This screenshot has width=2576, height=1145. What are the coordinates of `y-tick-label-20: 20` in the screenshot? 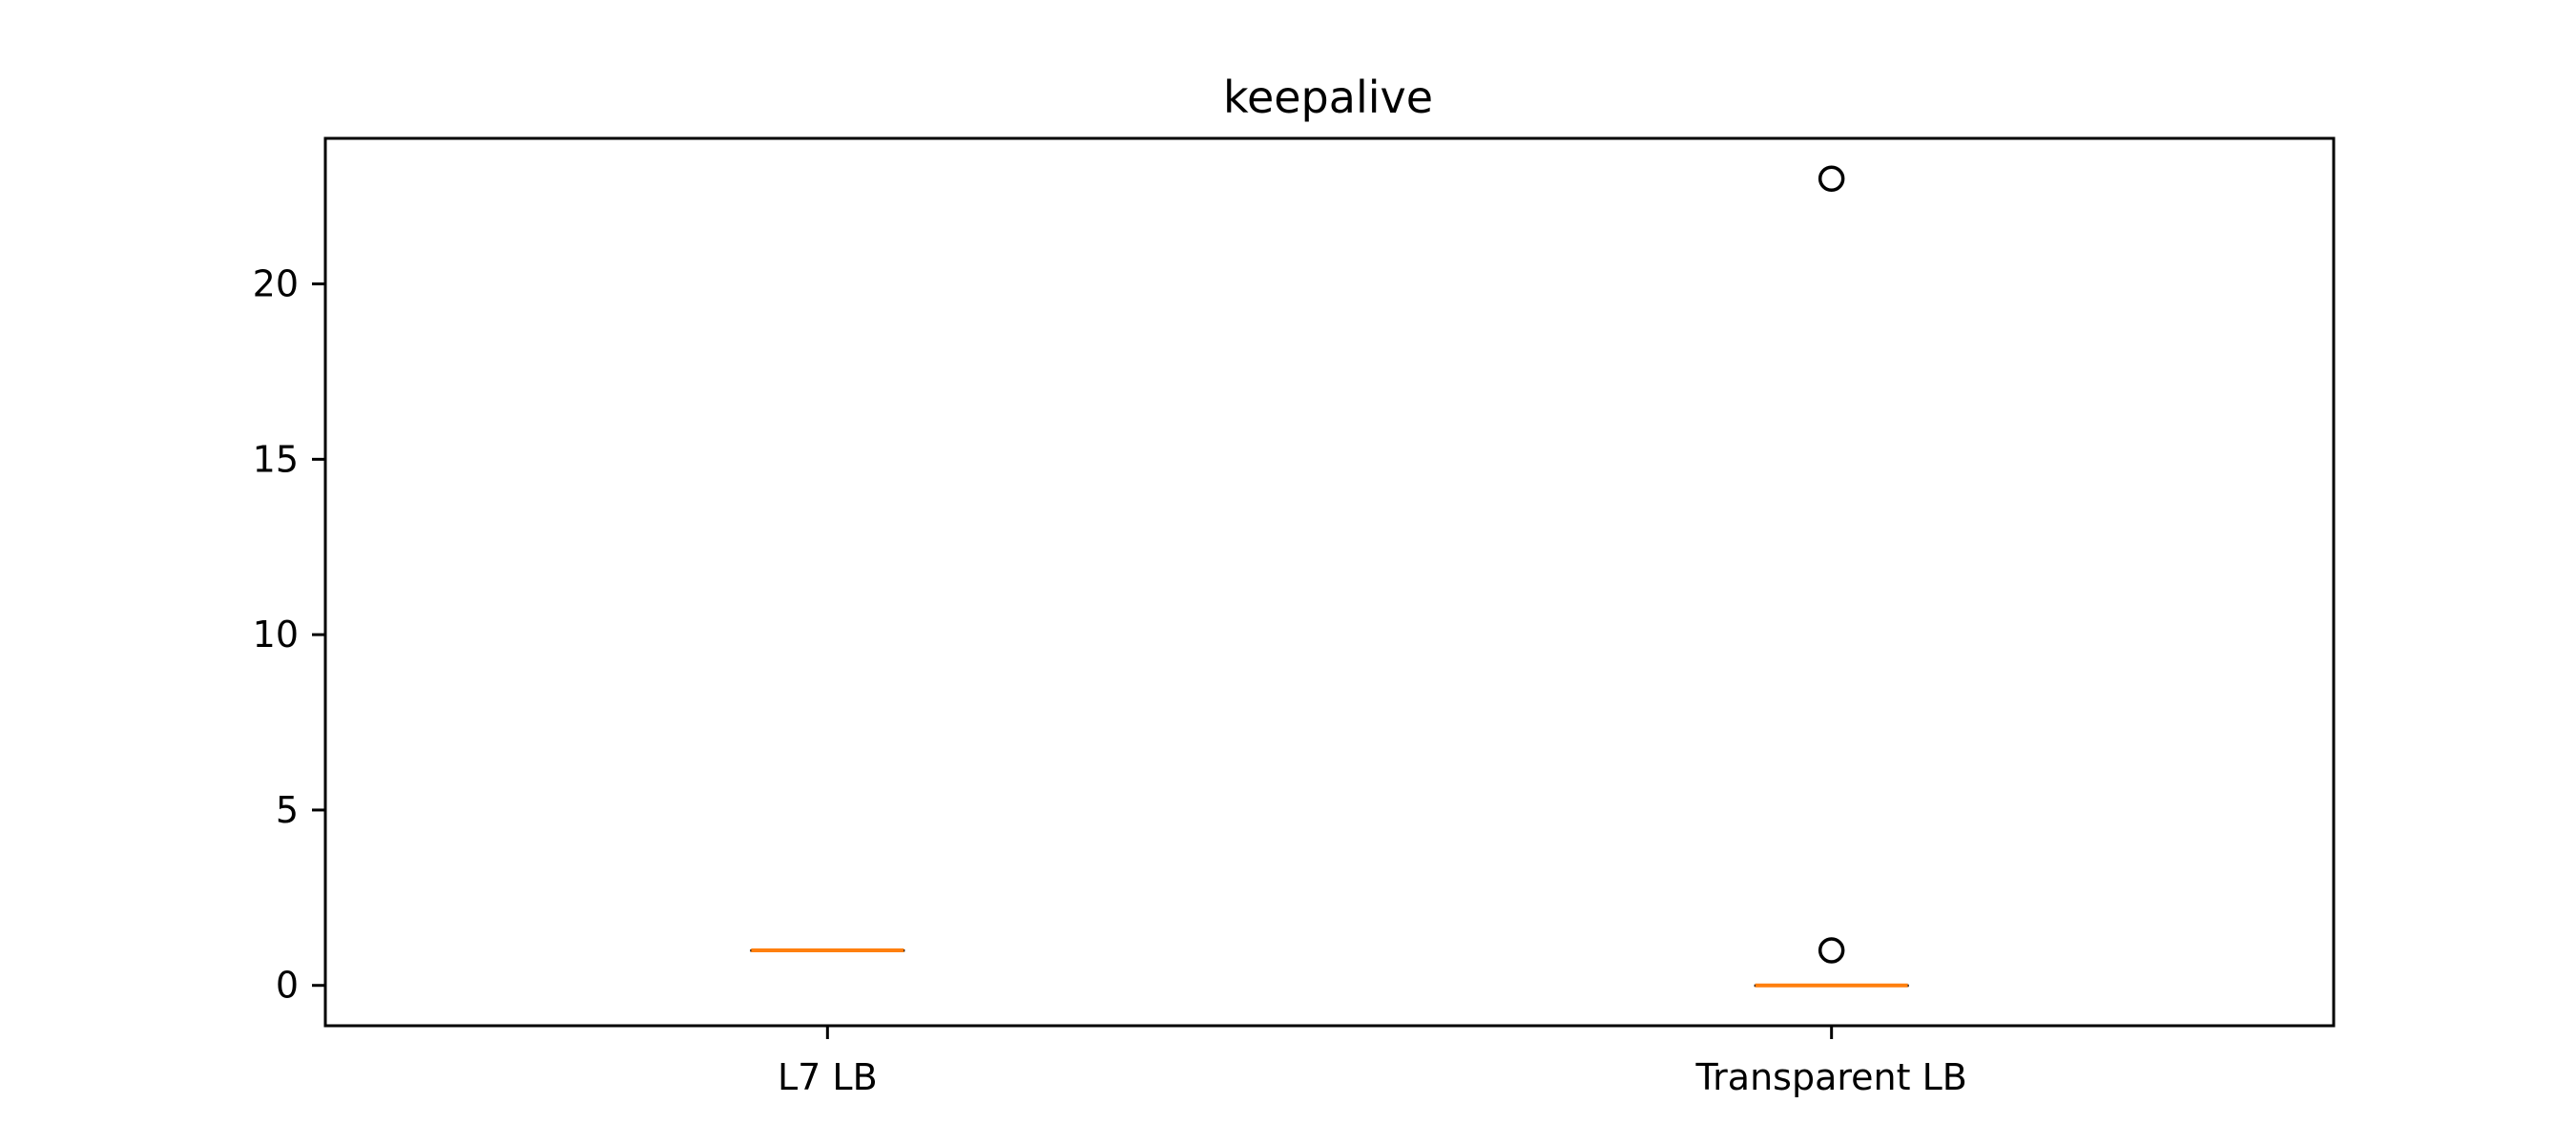 It's located at (276, 284).